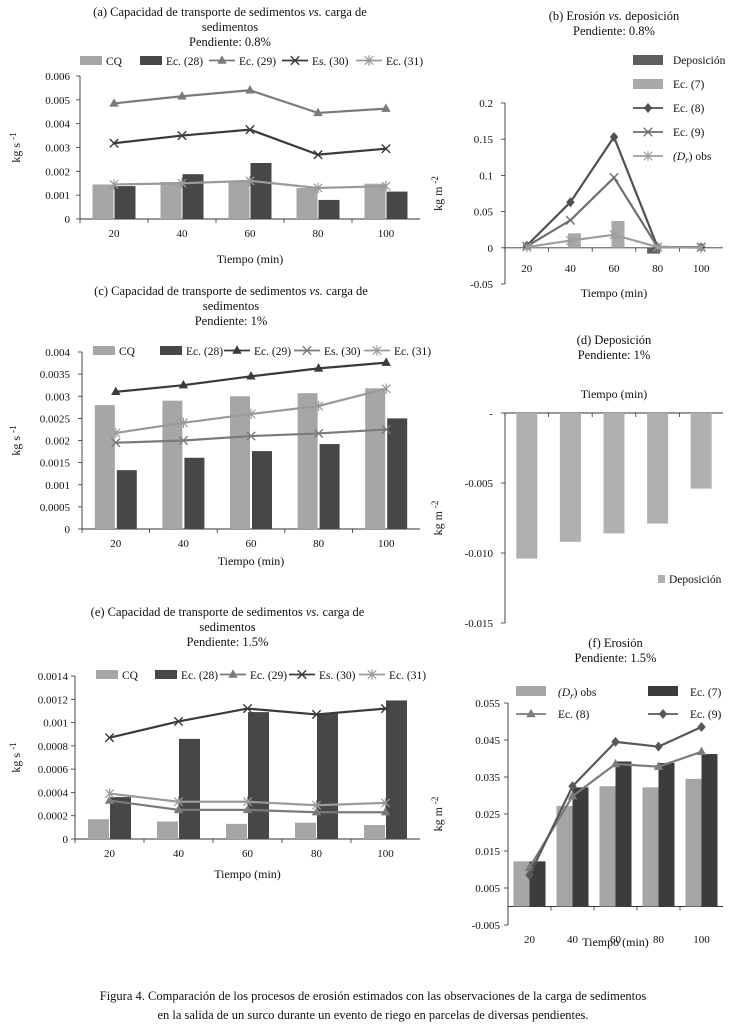  Describe the element at coordinates (487, 704) in the screenshot. I see `y-tick-label: 0.055` at that location.